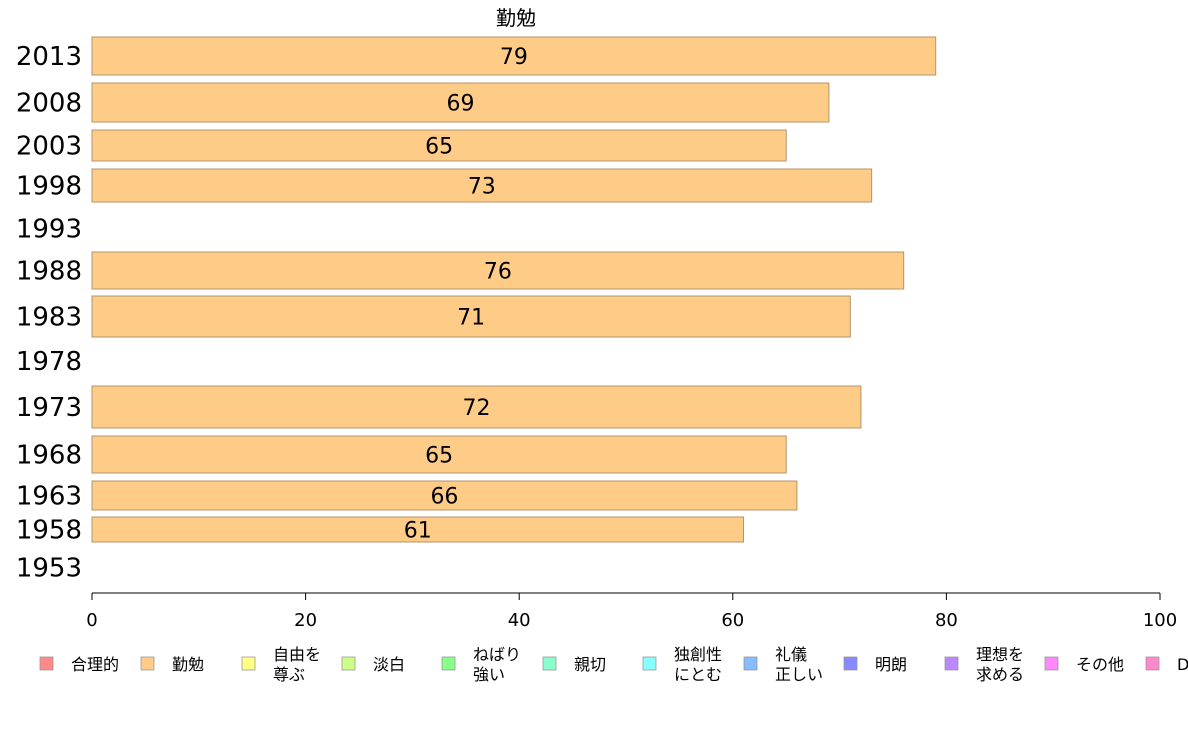 The width and height of the screenshot is (1188, 736). What do you see at coordinates (49, 230) in the screenshot?
I see `year-label-1993: 1993` at bounding box center [49, 230].